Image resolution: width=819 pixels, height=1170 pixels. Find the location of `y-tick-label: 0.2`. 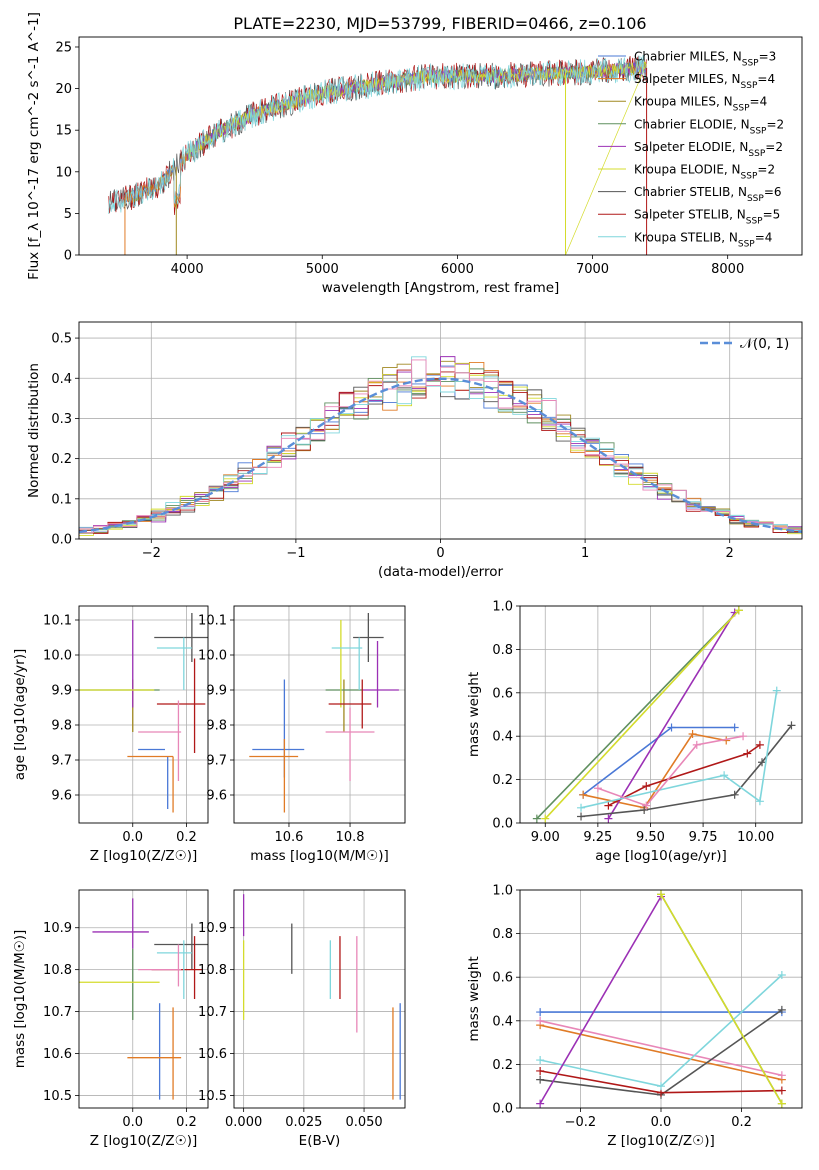

y-tick-label: 0.2 is located at coordinates (61, 459).